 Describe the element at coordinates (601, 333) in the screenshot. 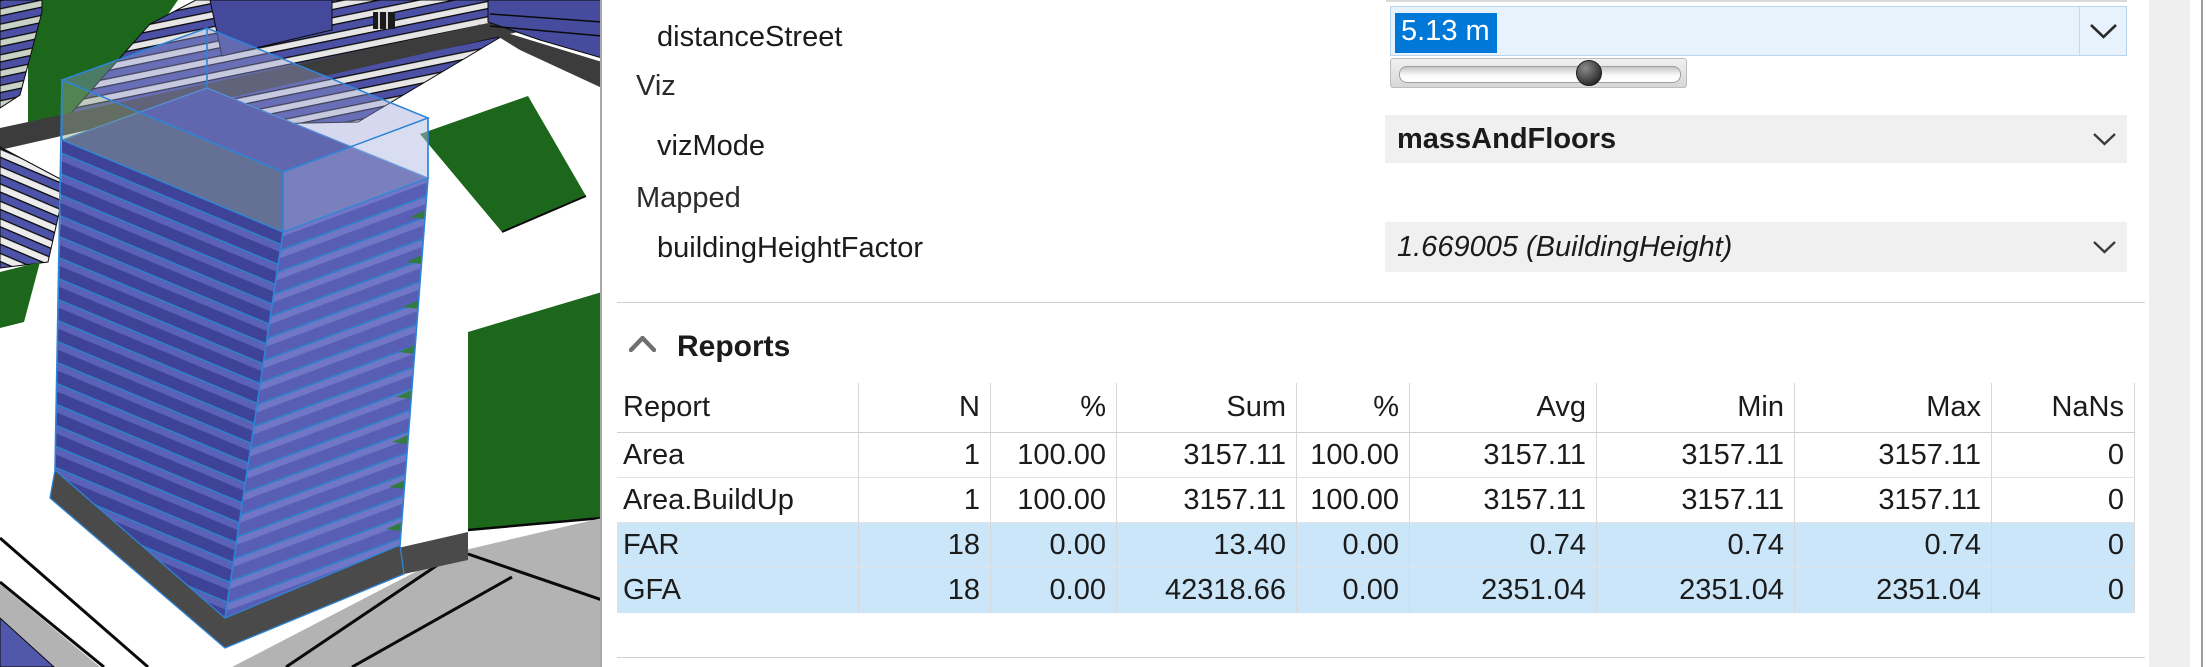

I see `viewport-panel-divider` at that location.